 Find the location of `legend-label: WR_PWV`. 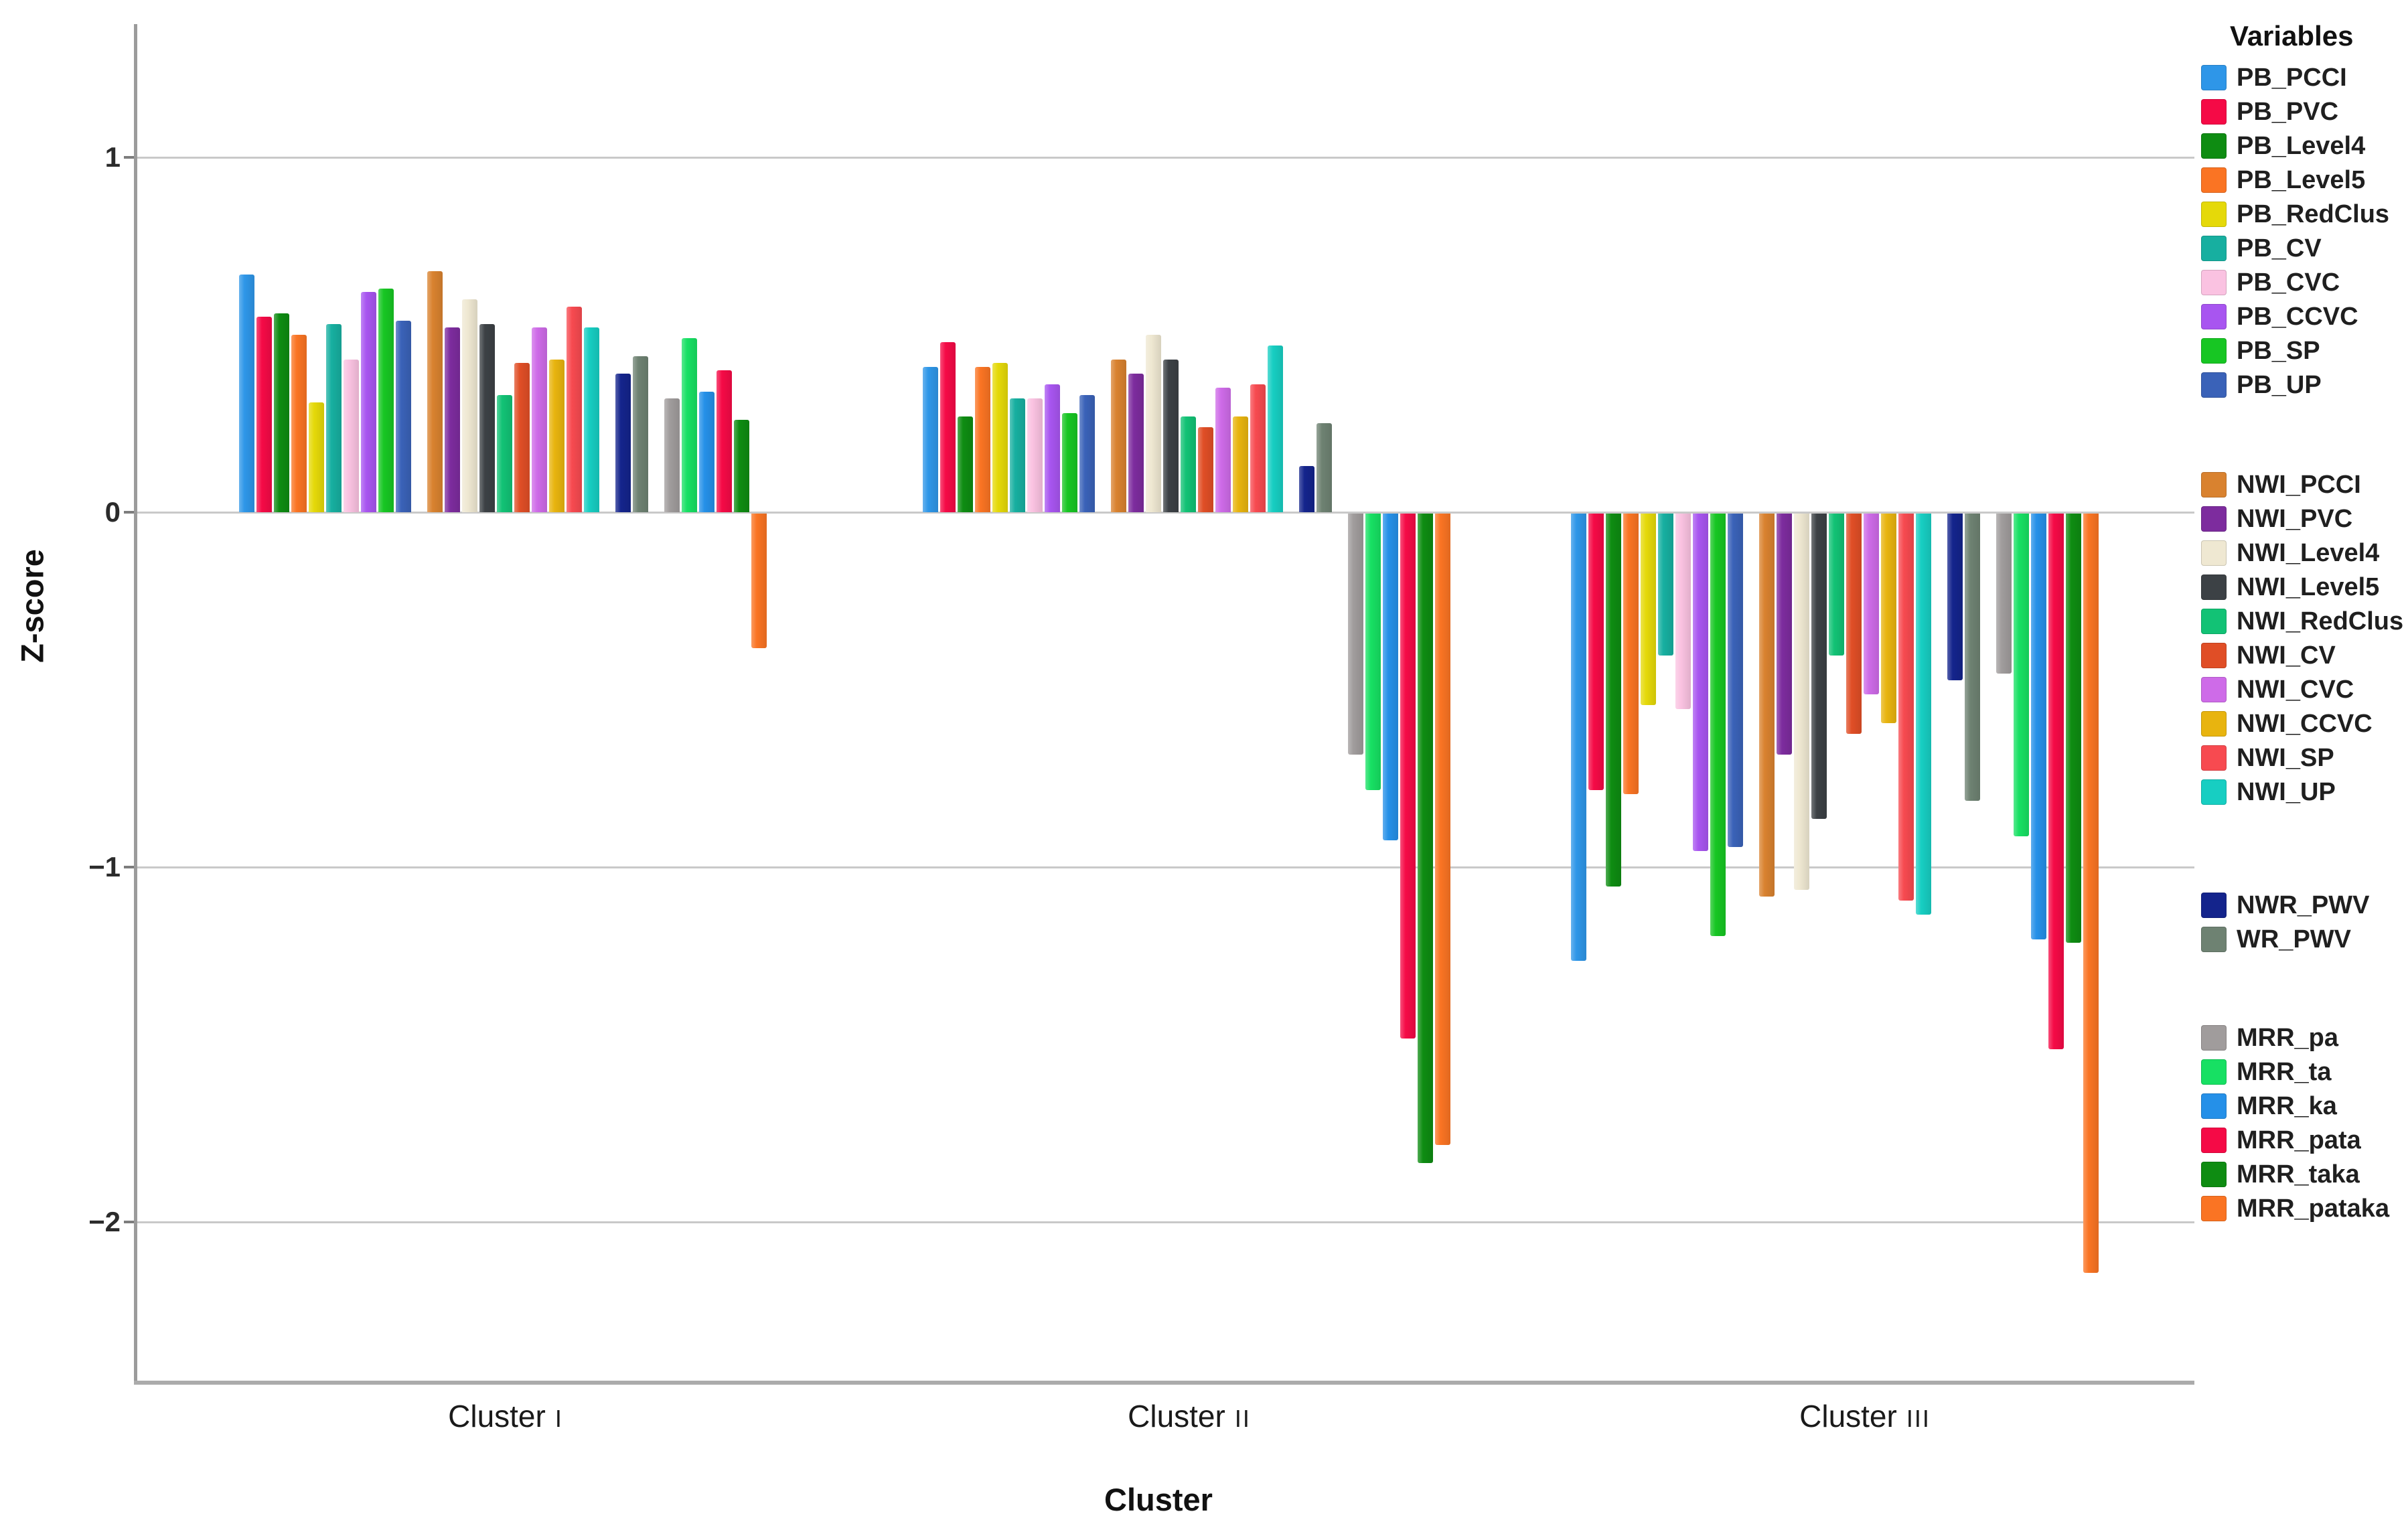

legend-label: WR_PWV is located at coordinates (2294, 939).